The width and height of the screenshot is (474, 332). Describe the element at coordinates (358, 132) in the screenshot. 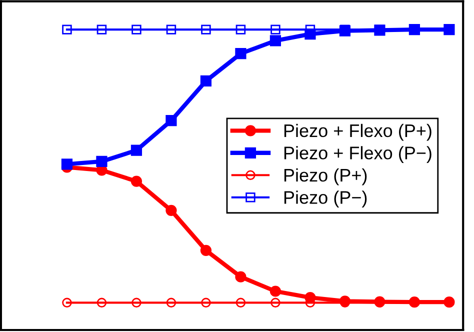

I see `legend-label: Piezo + Flexo (P+)` at that location.